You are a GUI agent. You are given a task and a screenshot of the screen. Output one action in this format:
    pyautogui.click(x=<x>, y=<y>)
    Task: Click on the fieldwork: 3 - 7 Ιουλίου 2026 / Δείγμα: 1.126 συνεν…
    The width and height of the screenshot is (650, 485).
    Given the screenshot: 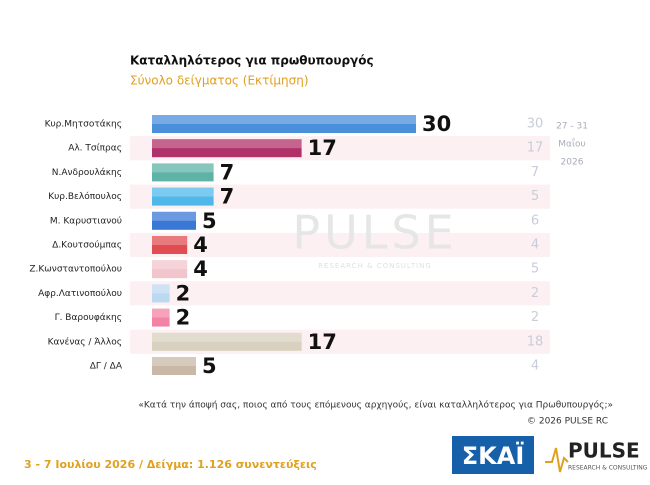 What is the action you would take?
    pyautogui.click(x=170, y=464)
    